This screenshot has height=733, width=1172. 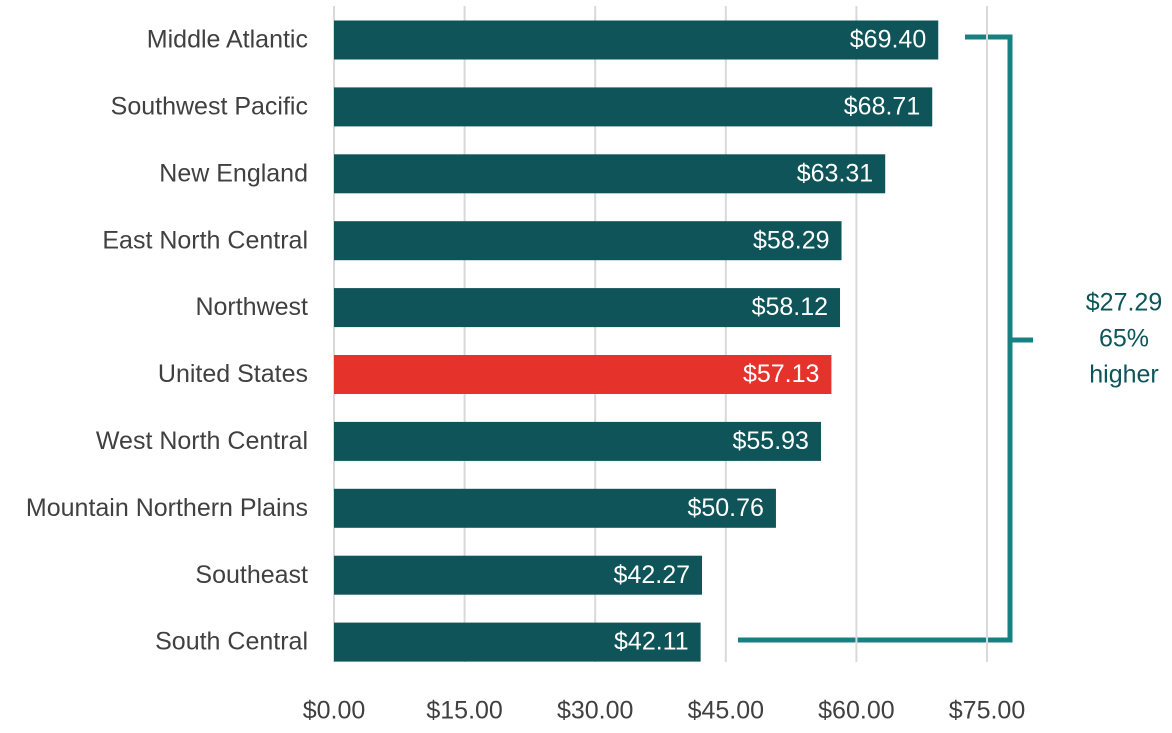 What do you see at coordinates (251, 307) in the screenshot?
I see `y-tick-label: Northwest` at bounding box center [251, 307].